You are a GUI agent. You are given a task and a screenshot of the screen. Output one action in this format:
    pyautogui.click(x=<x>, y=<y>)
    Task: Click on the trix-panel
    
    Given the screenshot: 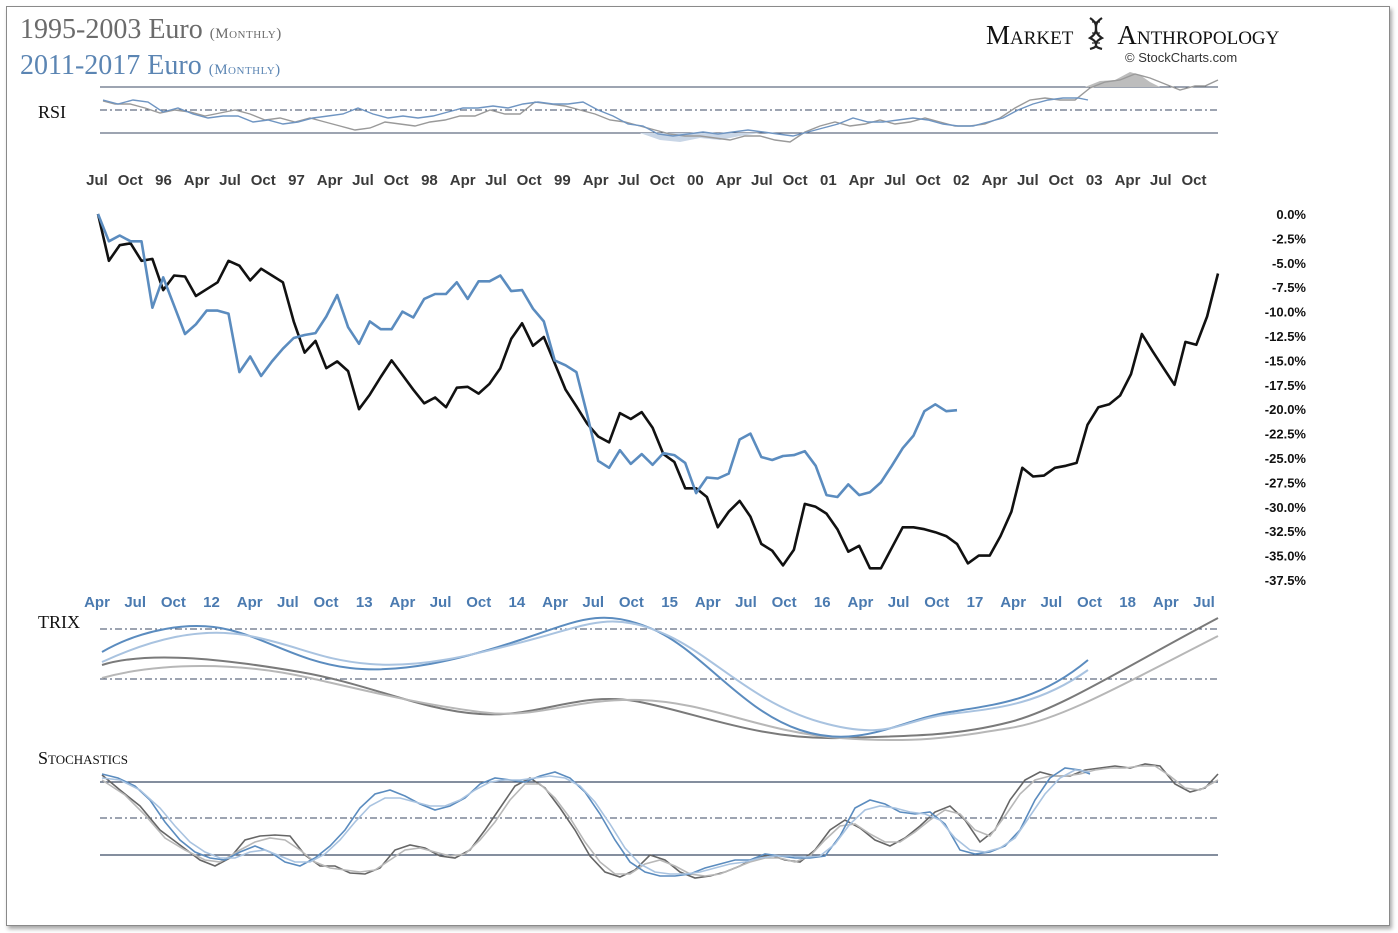 What is the action you would take?
    pyautogui.click(x=659, y=679)
    